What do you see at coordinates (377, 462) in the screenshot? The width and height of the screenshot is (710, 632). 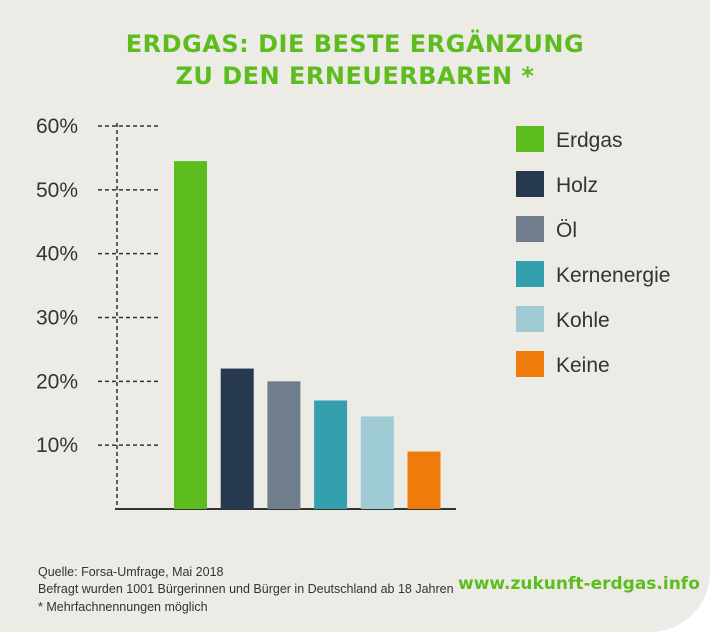 I see `bar-kohle` at bounding box center [377, 462].